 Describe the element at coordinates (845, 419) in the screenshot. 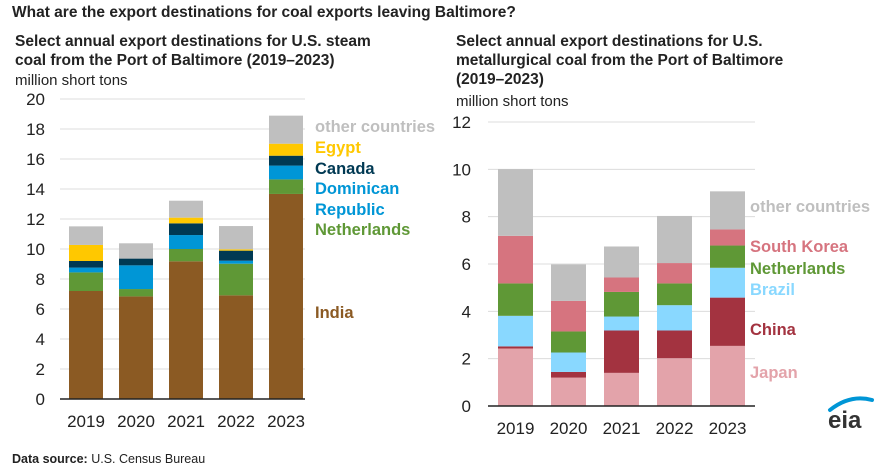

I see `svg-text: eia` at that location.